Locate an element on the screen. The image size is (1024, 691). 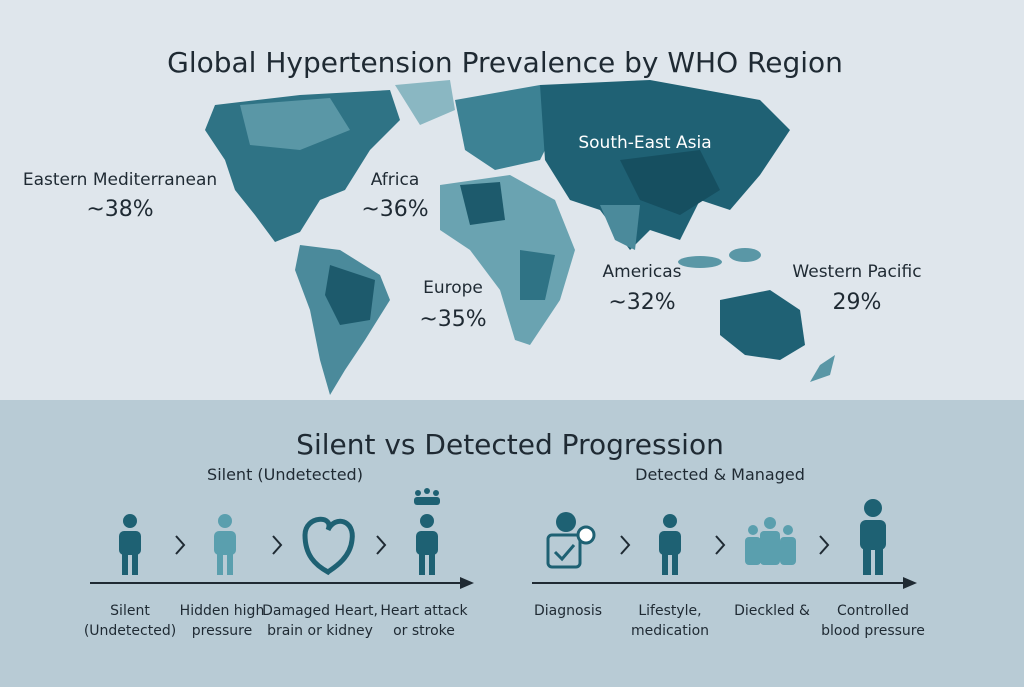
section-title: Silent vs Detected Progression is located at coordinates (510, 444).